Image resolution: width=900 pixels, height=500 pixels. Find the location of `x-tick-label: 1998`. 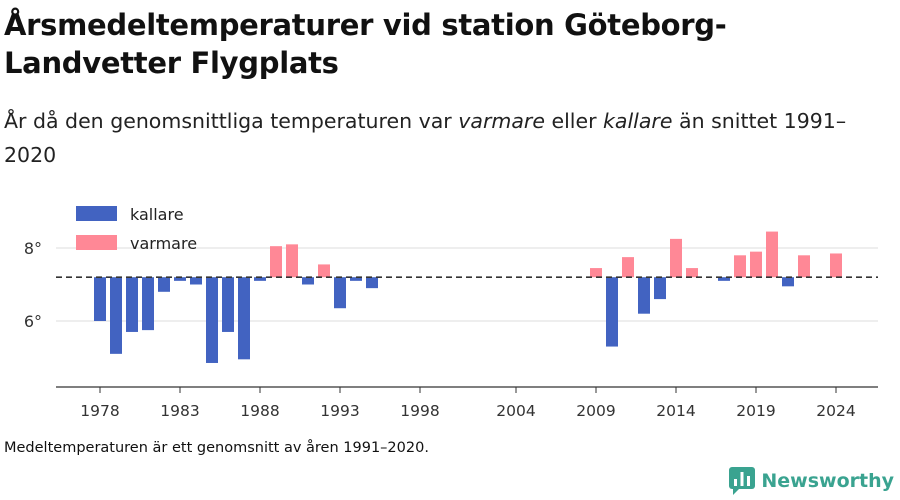

x-tick-label: 1998 is located at coordinates (419, 411).